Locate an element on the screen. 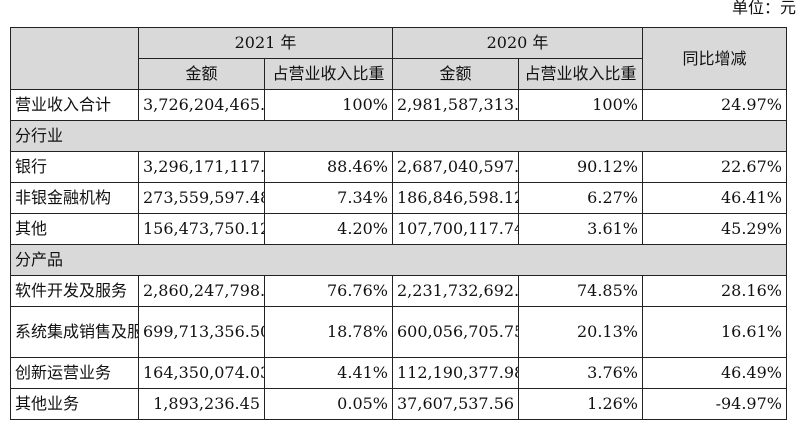 The height and width of the screenshot is (433, 800). amount-2020-cell: 2,687,040,597.93 is located at coordinates (455, 167).